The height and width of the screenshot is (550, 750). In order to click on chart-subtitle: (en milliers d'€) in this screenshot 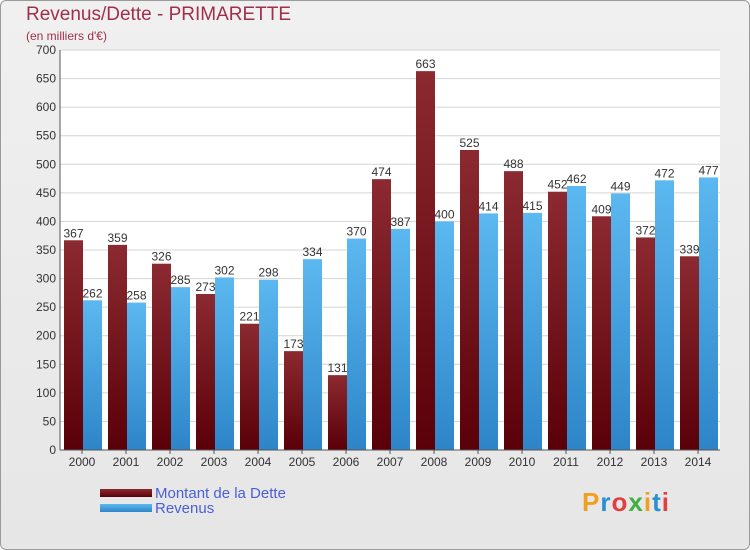, I will do `click(66, 36)`.